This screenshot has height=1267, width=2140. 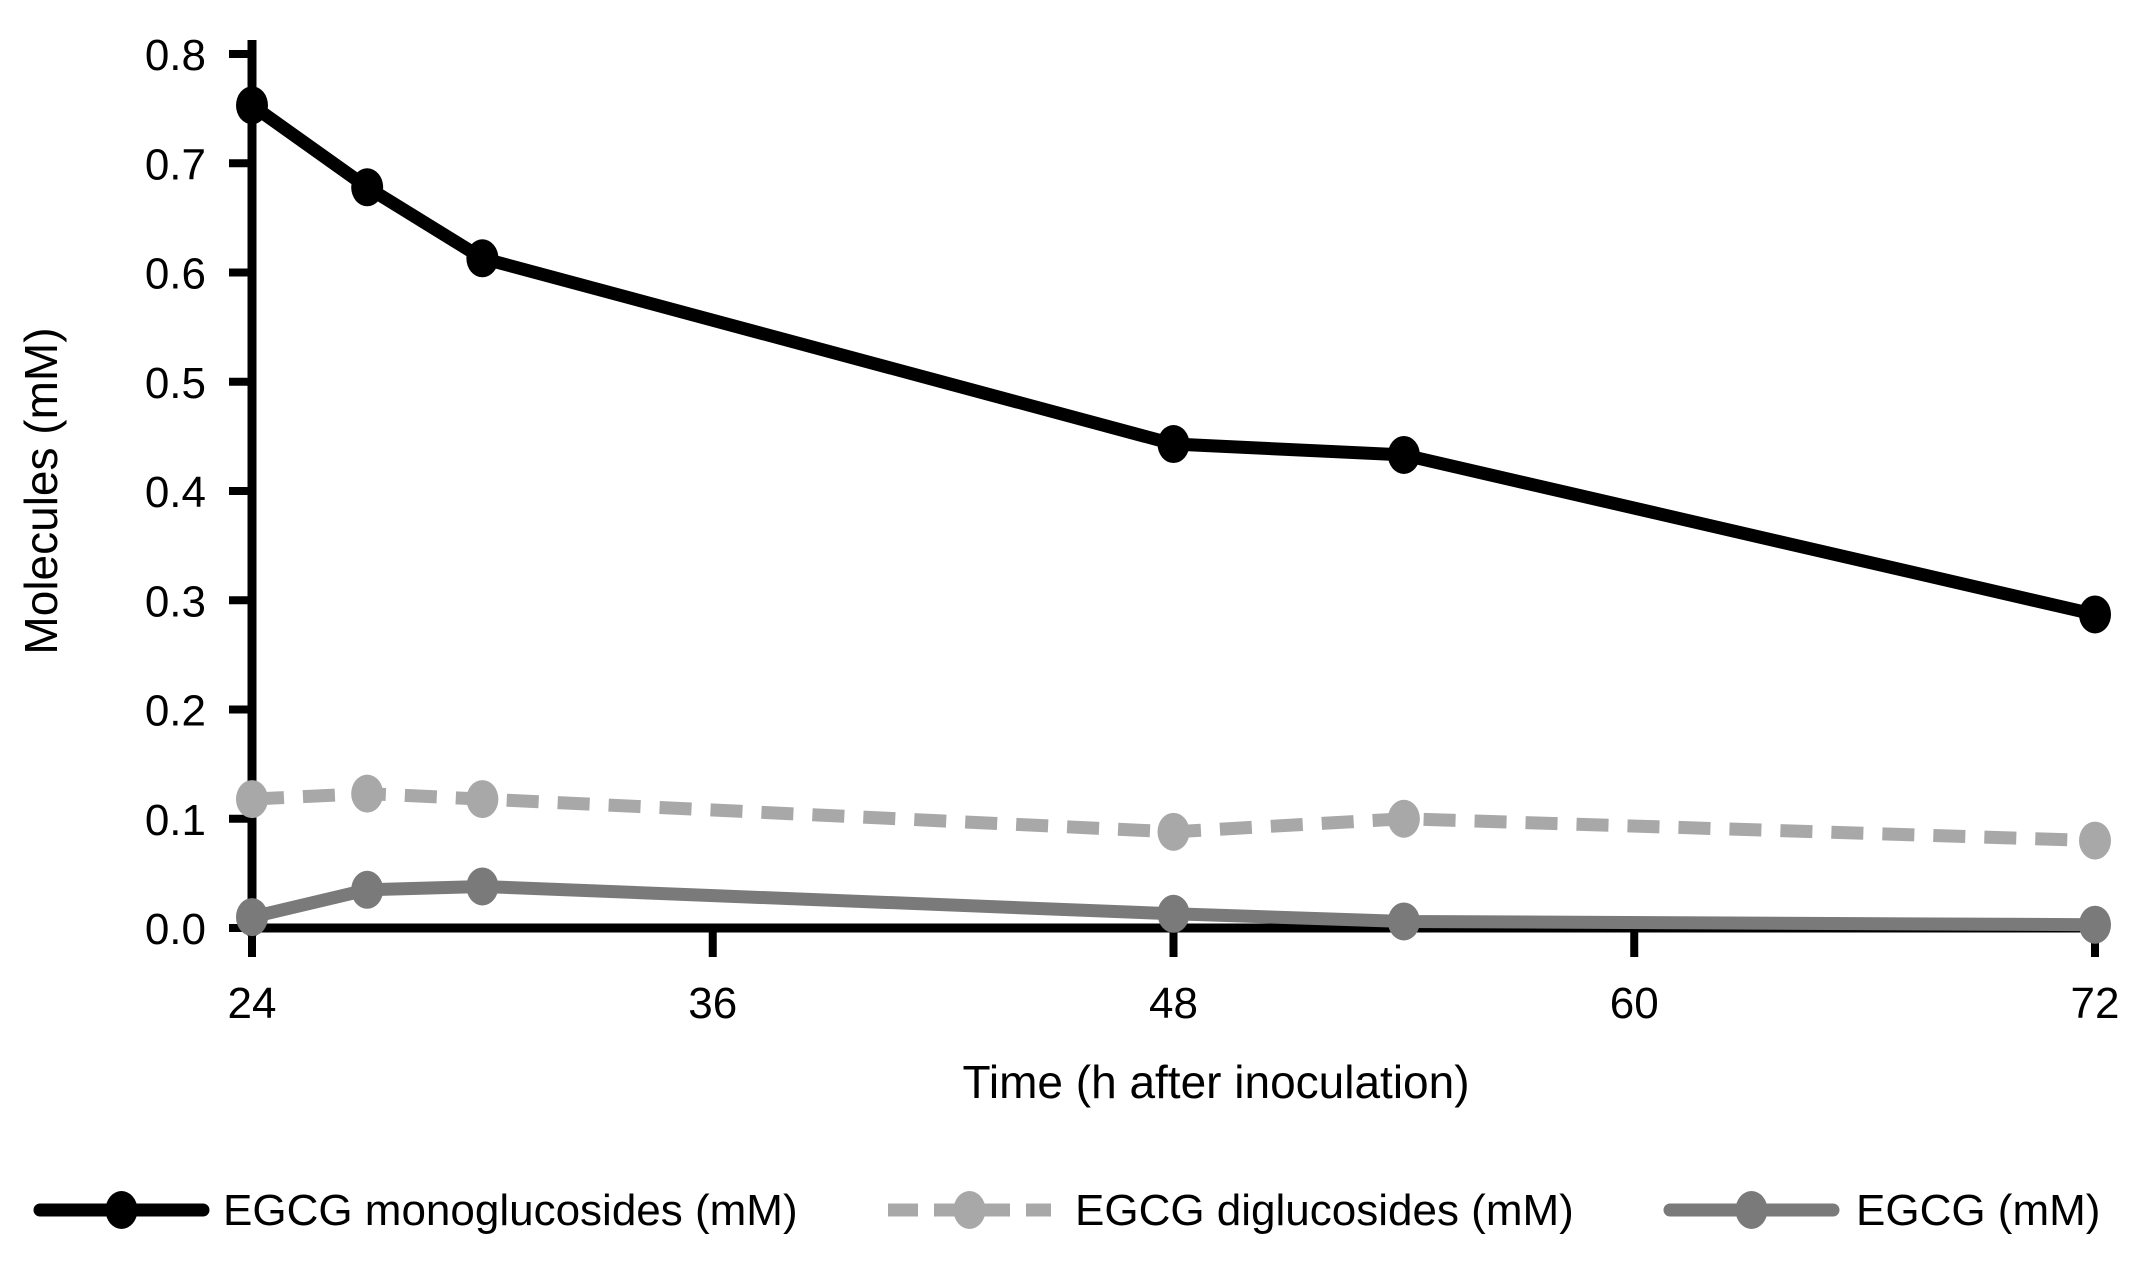 I want to click on legend-item-egcg-diglucosides-mm: EGCG diglucosides (mM), so click(x=1231, y=1210).